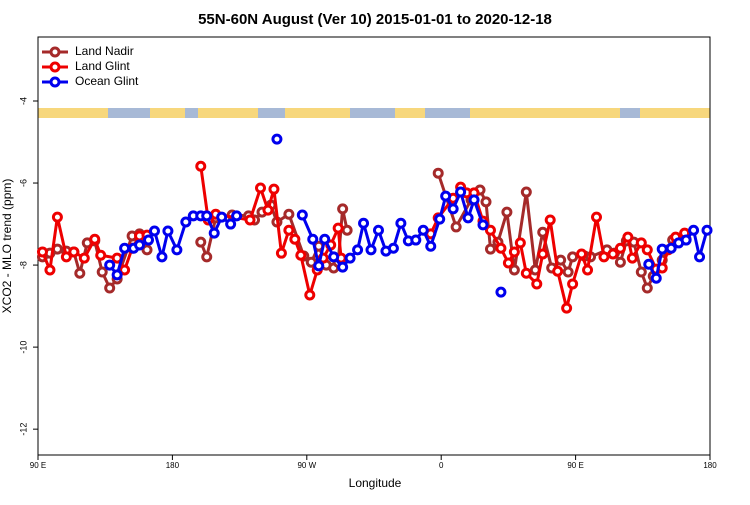 The height and width of the screenshot is (505, 750). I want to click on legend-label: Land Nadir, so click(104, 51).